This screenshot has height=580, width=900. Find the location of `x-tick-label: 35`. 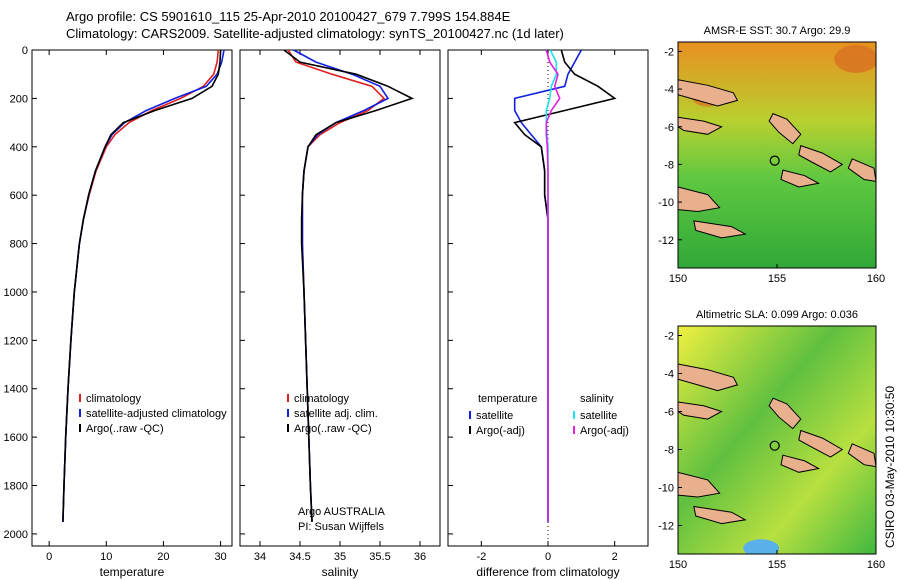

x-tick-label: 35 is located at coordinates (340, 557).